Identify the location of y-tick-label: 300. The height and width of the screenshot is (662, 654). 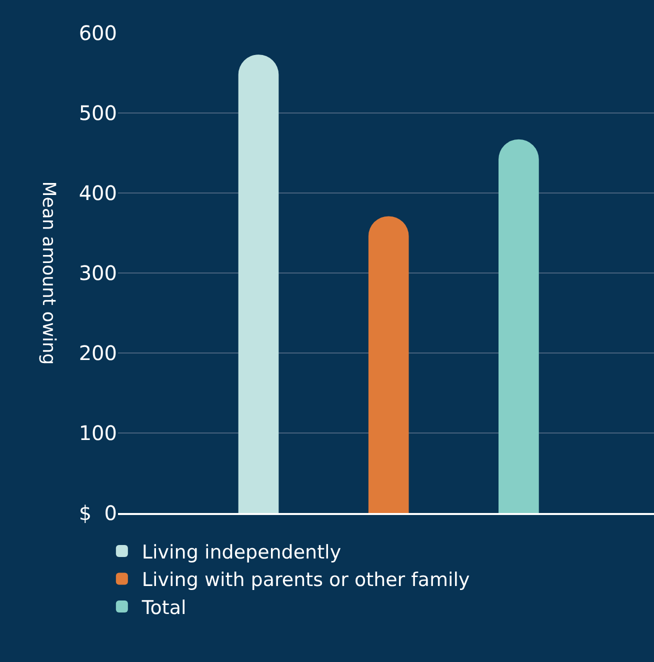
(97, 273).